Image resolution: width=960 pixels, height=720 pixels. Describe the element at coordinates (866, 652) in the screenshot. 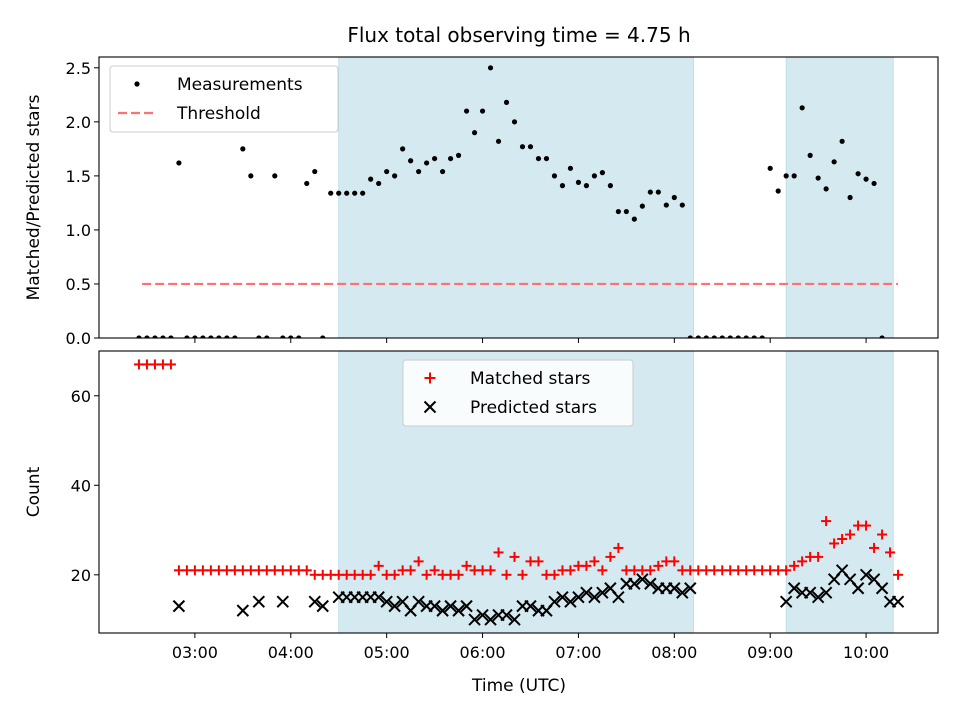

I see `x-tick-label: 10:00` at that location.